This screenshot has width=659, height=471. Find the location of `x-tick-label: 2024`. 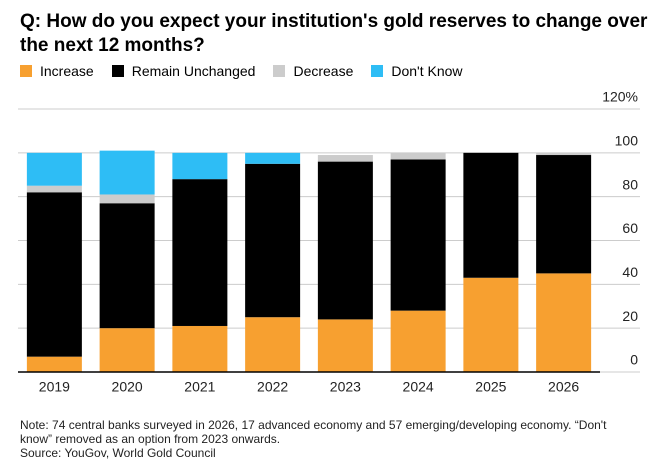

x-tick-label: 2024 is located at coordinates (418, 387).